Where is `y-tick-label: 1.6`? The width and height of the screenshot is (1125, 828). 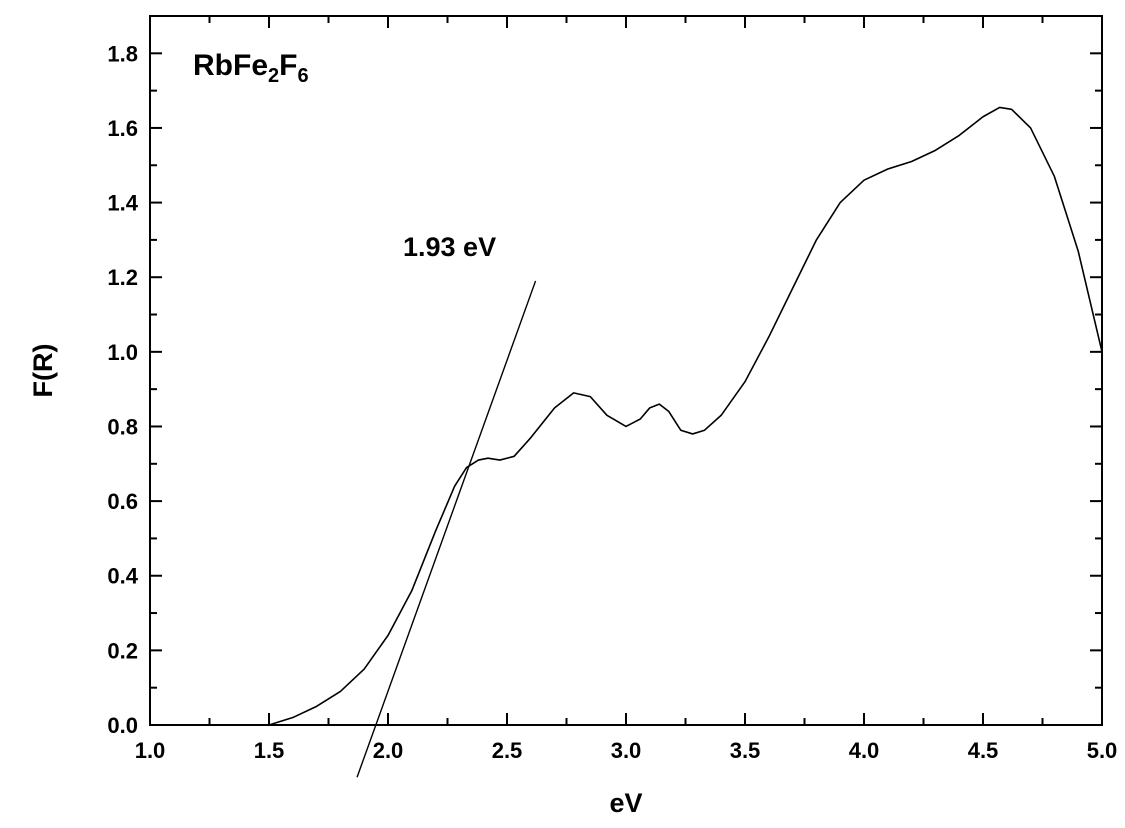 y-tick-label: 1.6 is located at coordinates (122, 128).